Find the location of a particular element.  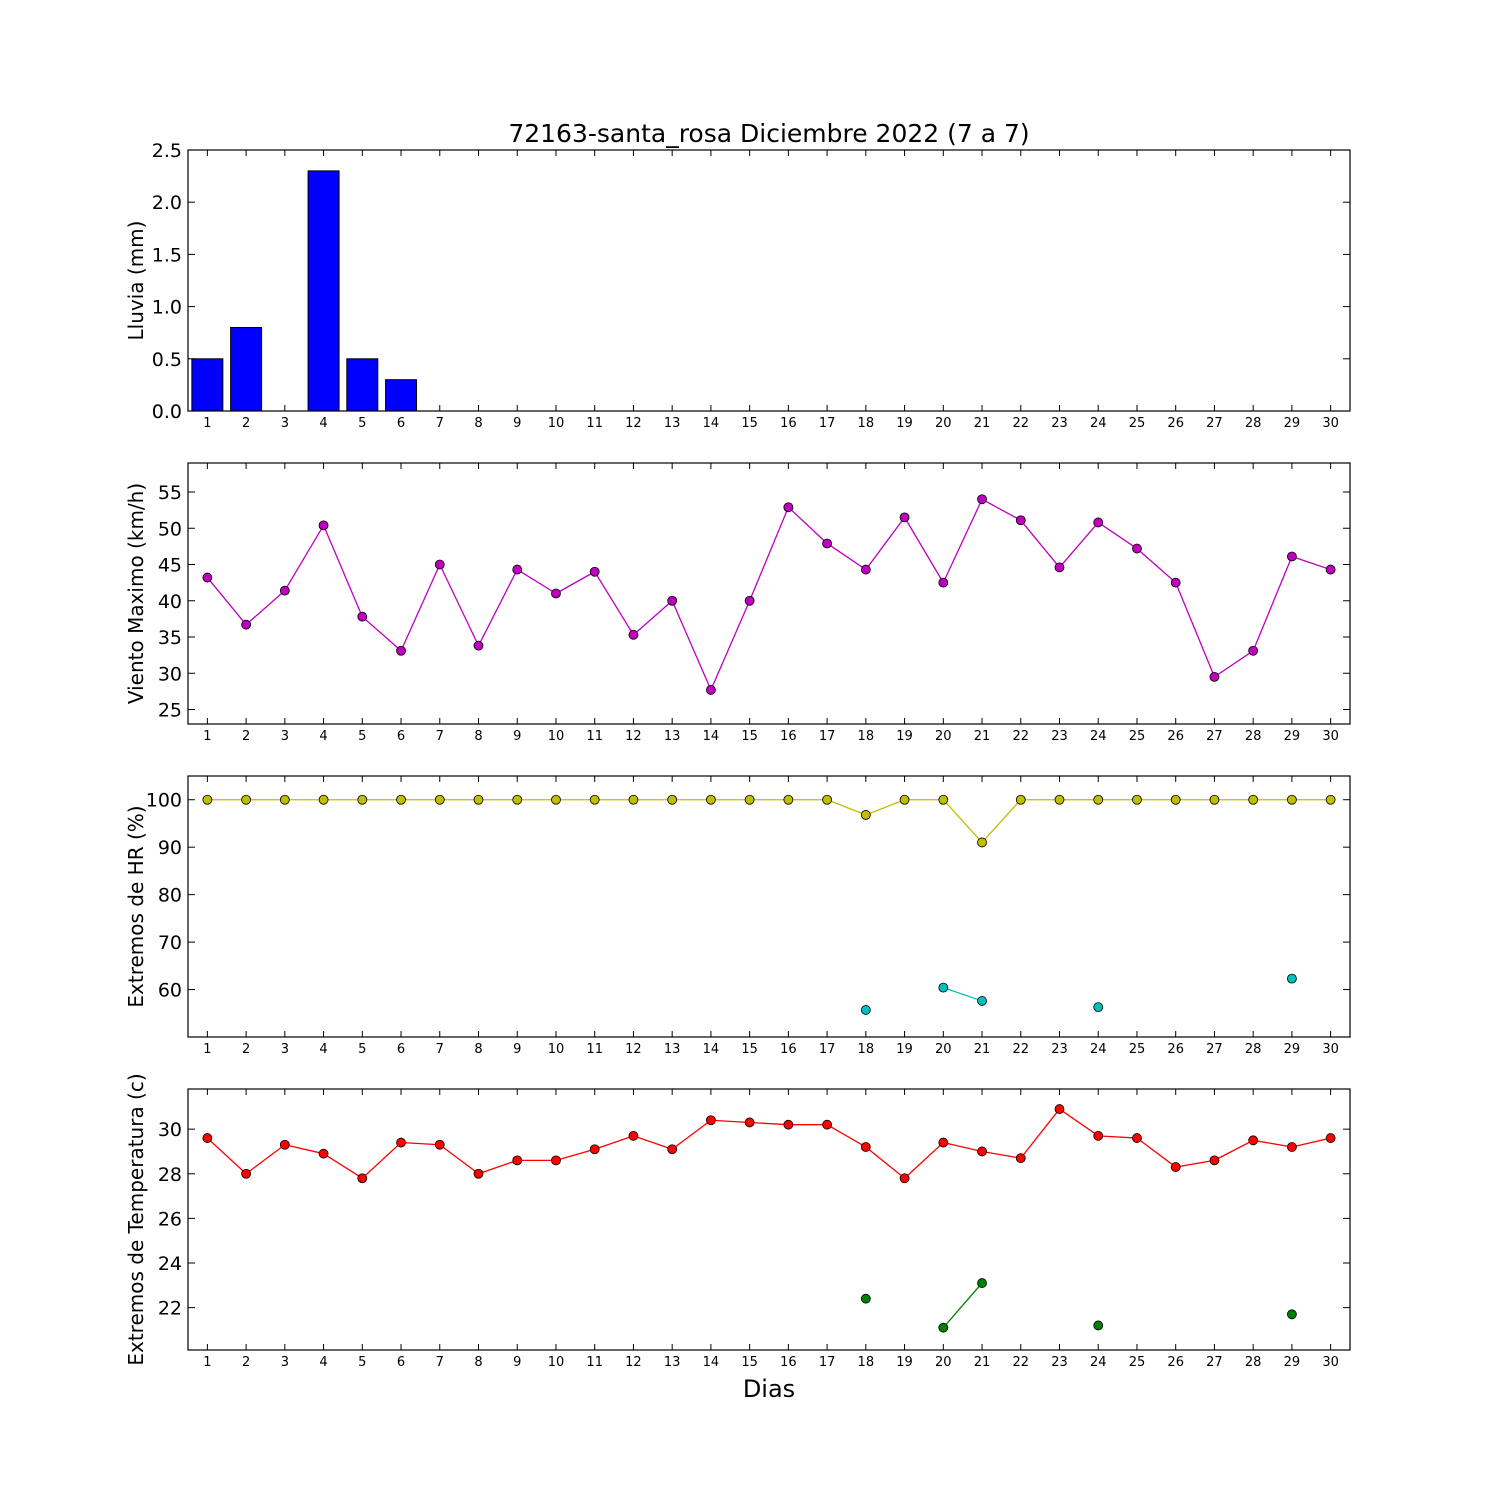

y-tick-label: 0.0 is located at coordinates (167, 412).